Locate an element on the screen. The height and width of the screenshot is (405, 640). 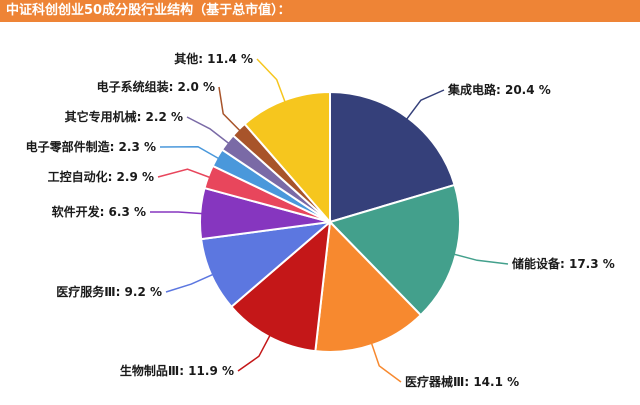
slice-label-7: 电子零部件制造: 2.3 % is located at coordinates (91, 146).